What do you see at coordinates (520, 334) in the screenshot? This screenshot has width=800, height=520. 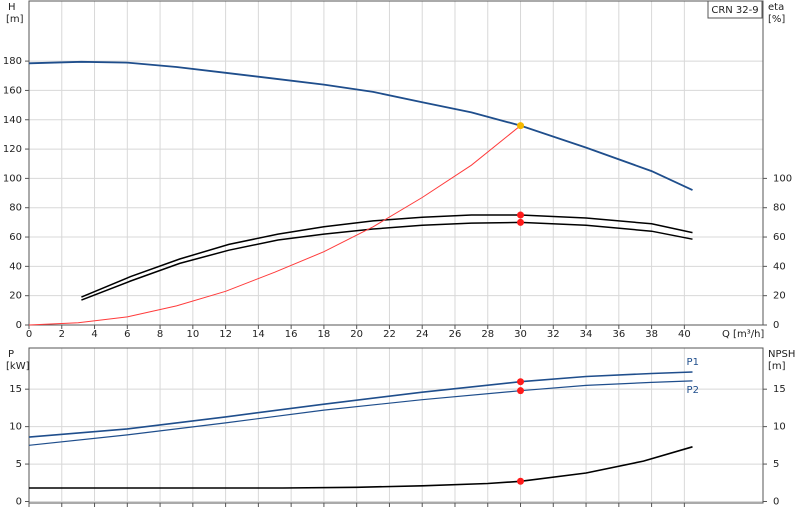 I see `x-tick-label: 30` at bounding box center [520, 334].